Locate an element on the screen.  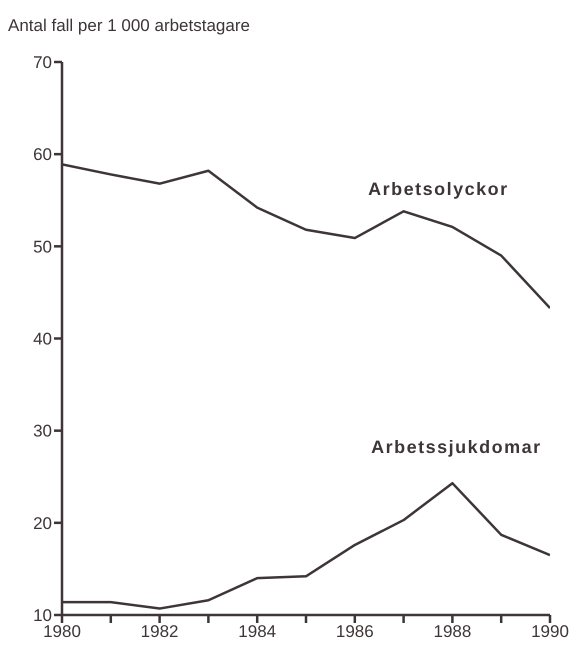
x-tick-label: 1986 is located at coordinates (355, 632).